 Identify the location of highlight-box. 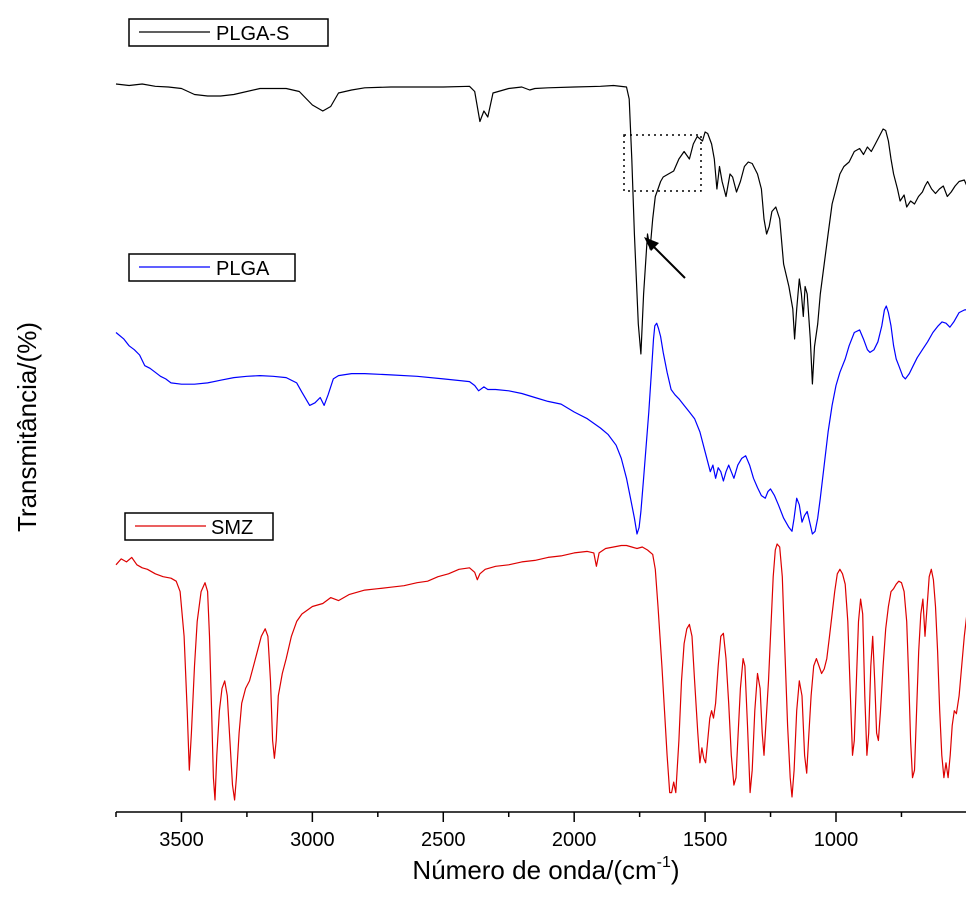
(662, 163).